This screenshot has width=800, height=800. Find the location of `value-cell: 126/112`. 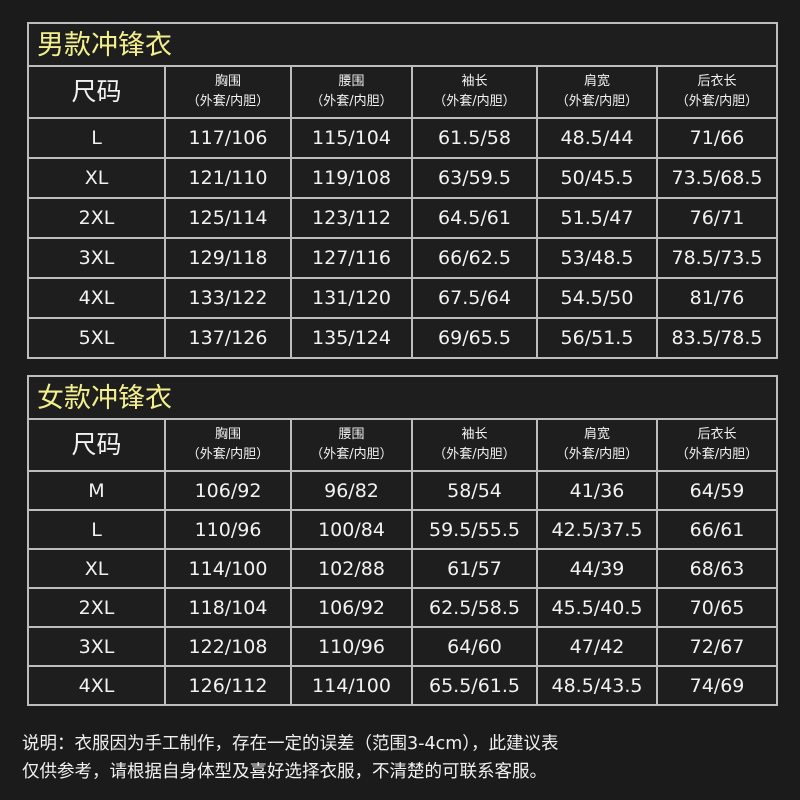

value-cell: 126/112 is located at coordinates (228, 684).